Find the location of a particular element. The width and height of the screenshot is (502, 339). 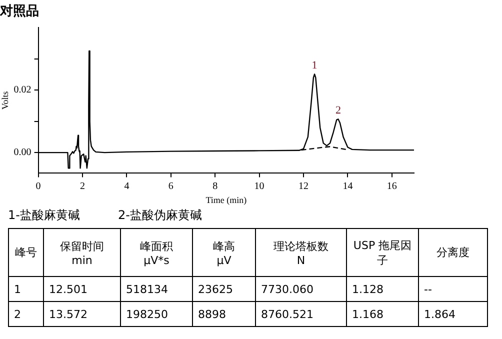

x-axis-title: Time (min) is located at coordinates (226, 199).